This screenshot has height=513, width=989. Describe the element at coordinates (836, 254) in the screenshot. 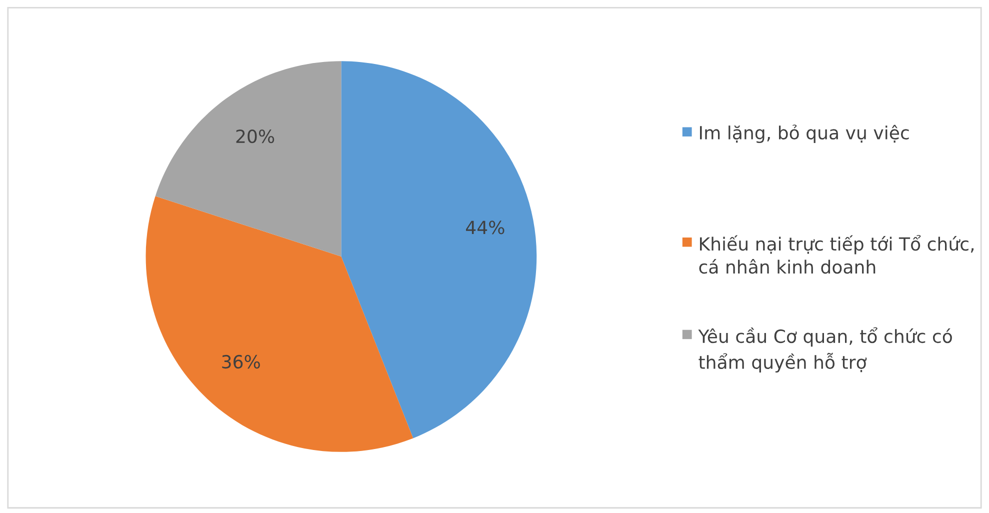

I see `legend-label: Khiếu nại trực tiếp tới Tổ chức, cá nhân kinh doanh` at that location.